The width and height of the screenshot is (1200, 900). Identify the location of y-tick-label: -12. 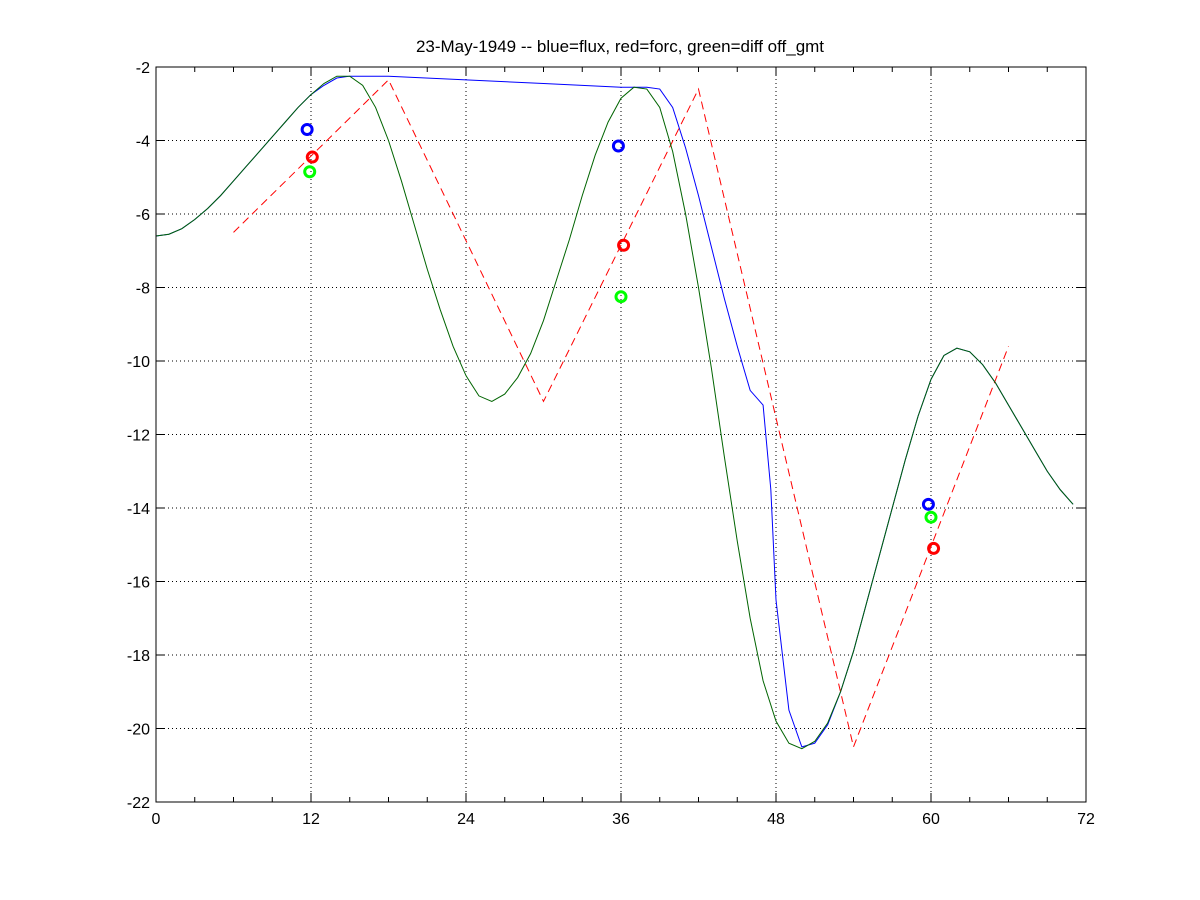
(138, 436).